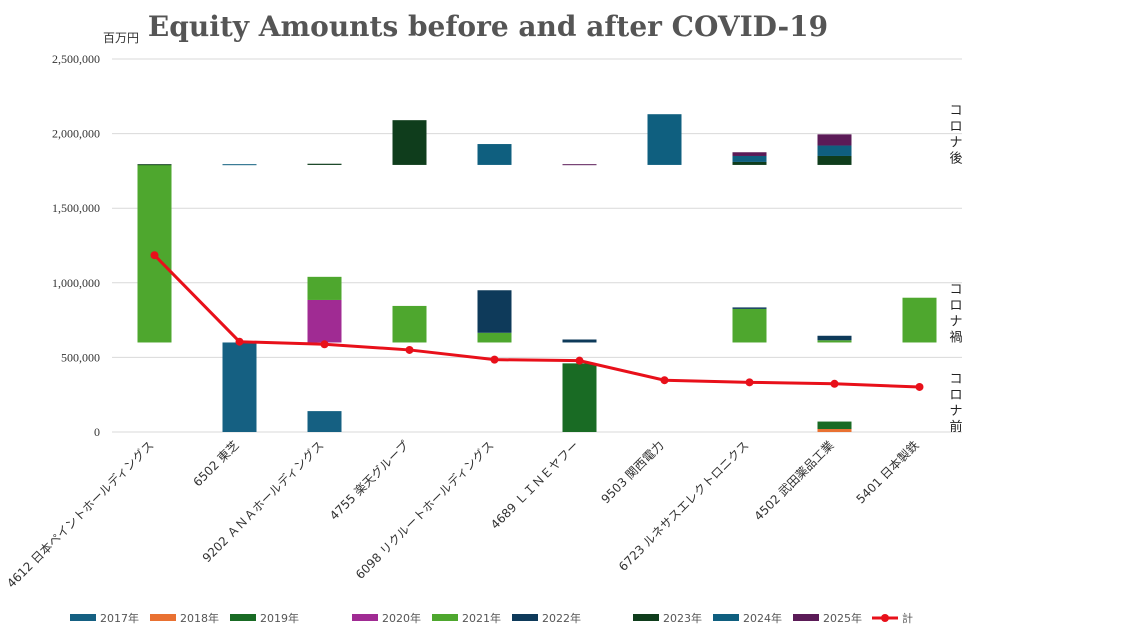 Image resolution: width=1138 pixels, height=640 pixels. What do you see at coordinates (955, 314) in the screenshot?
I see `period-label: コロナ禍` at bounding box center [955, 314].